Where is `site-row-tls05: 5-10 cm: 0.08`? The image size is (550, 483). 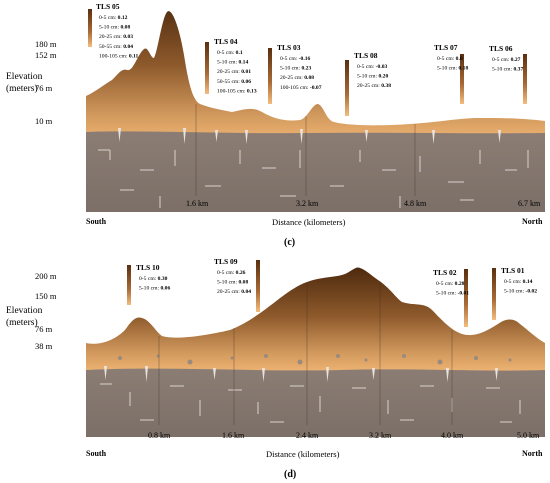
site-row-tls05: 5-10 cm: 0.08 is located at coordinates (114, 28).